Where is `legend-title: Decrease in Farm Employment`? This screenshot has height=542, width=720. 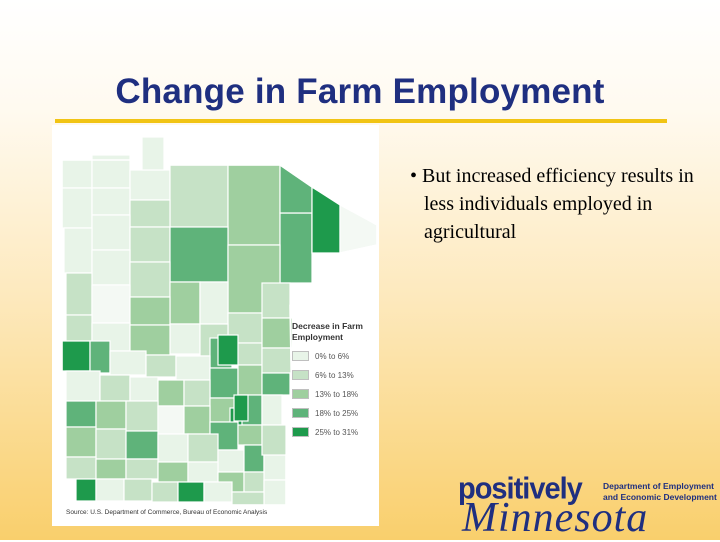 legend-title: Decrease in Farm Employment is located at coordinates (327, 331).